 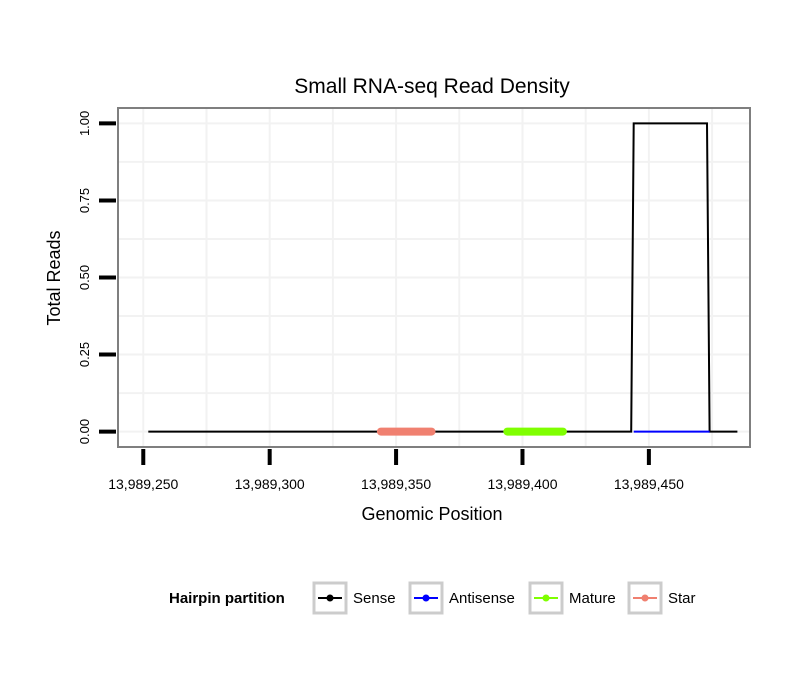 I want to click on legend-item-antisense: Antisense, so click(x=461, y=598).